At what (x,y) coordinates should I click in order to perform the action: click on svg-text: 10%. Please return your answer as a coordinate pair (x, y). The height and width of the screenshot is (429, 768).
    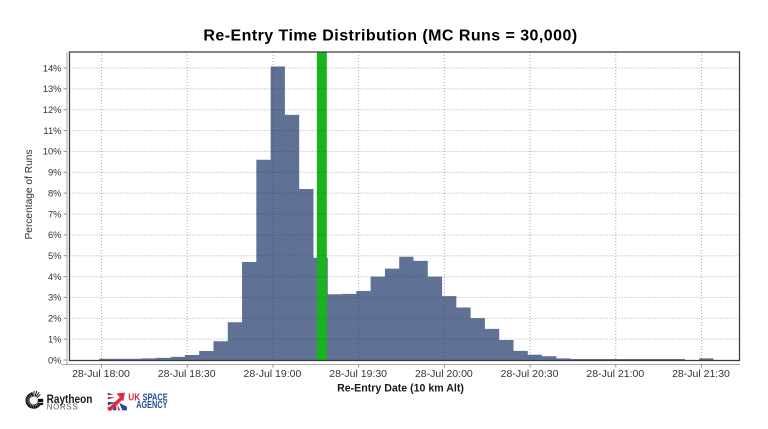
    Looking at the image, I should click on (52, 151).